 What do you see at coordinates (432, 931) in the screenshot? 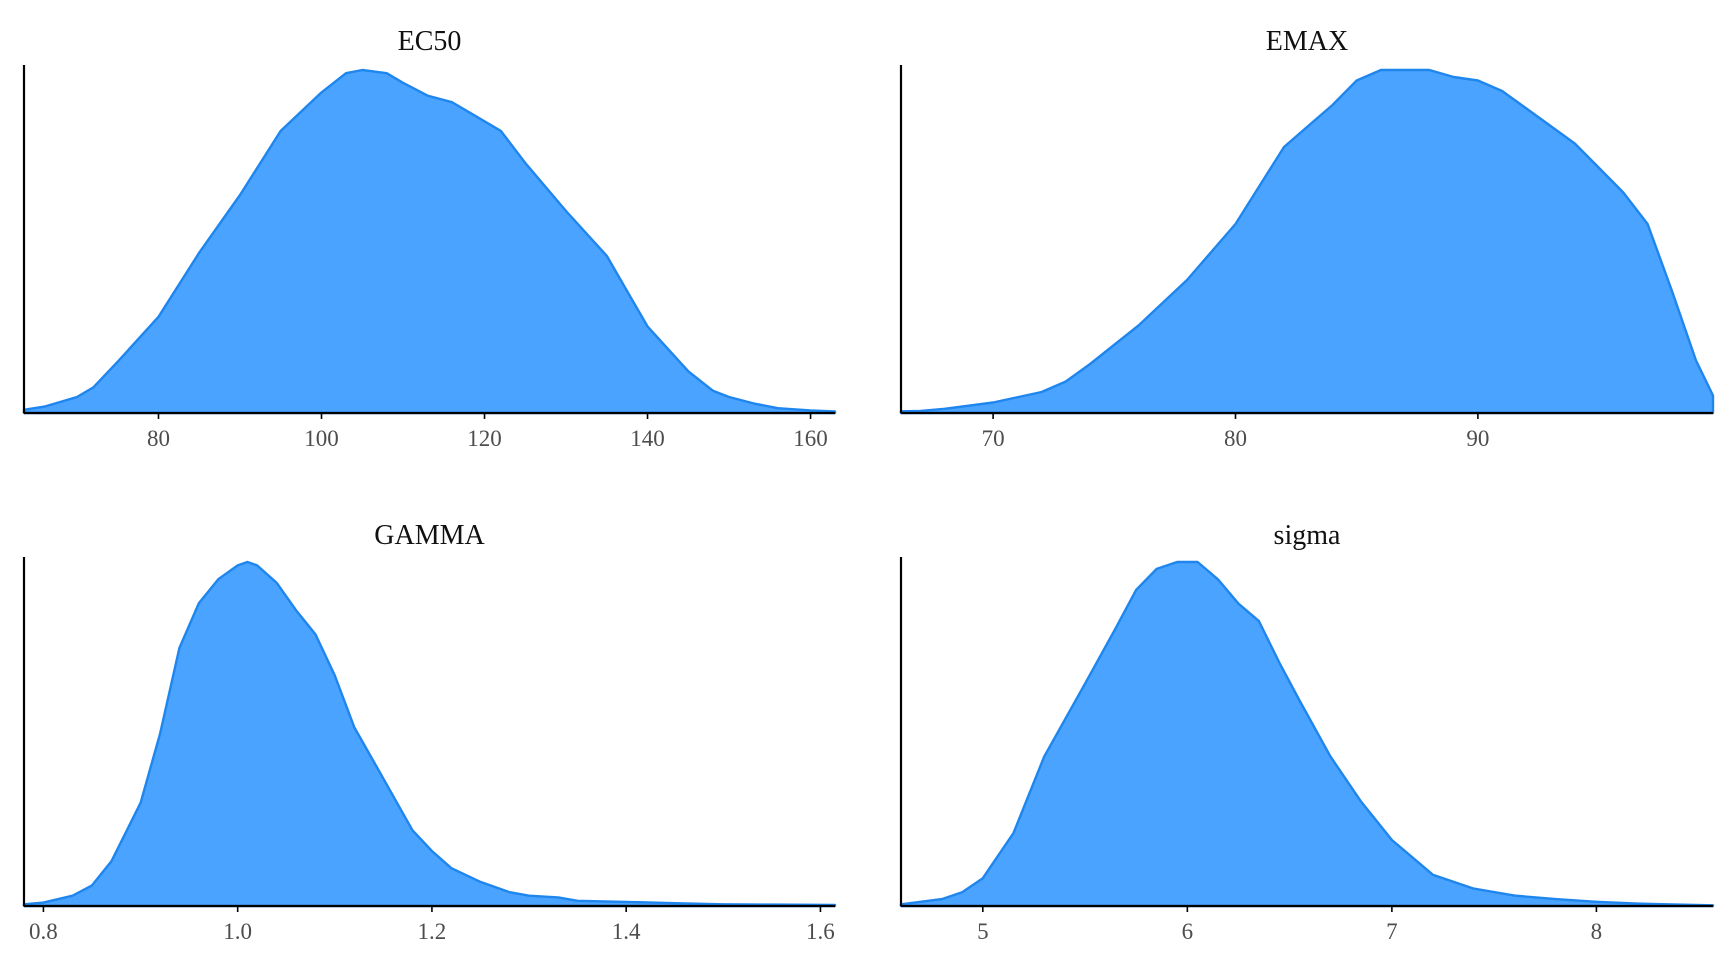
I see `x-tick-label: 1.2` at bounding box center [432, 931].